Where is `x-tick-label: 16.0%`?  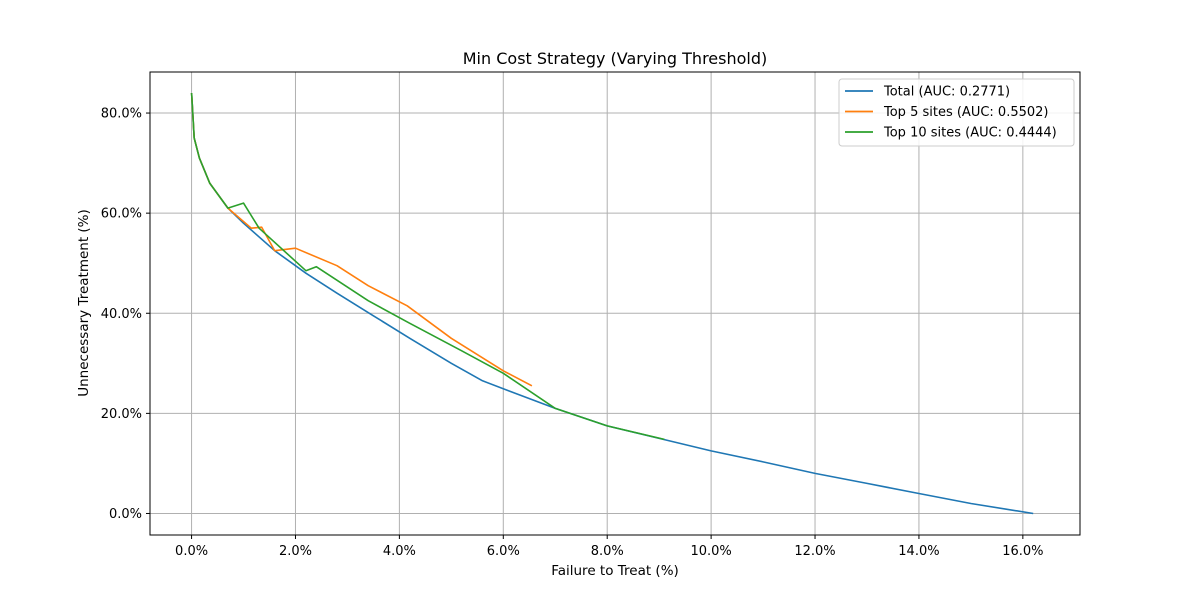
x-tick-label: 16.0% is located at coordinates (1022, 551).